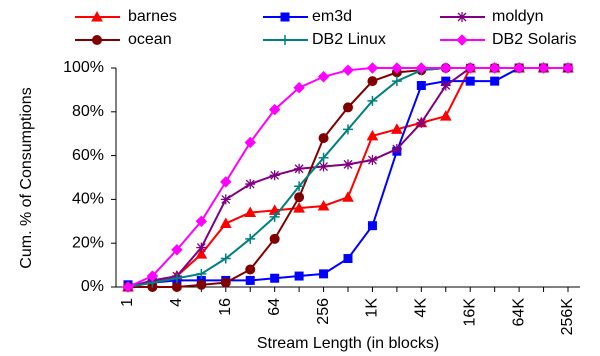 This screenshot has width=600, height=356. What do you see at coordinates (127, 302) in the screenshot?
I see `x-tick-label: 1` at bounding box center [127, 302].